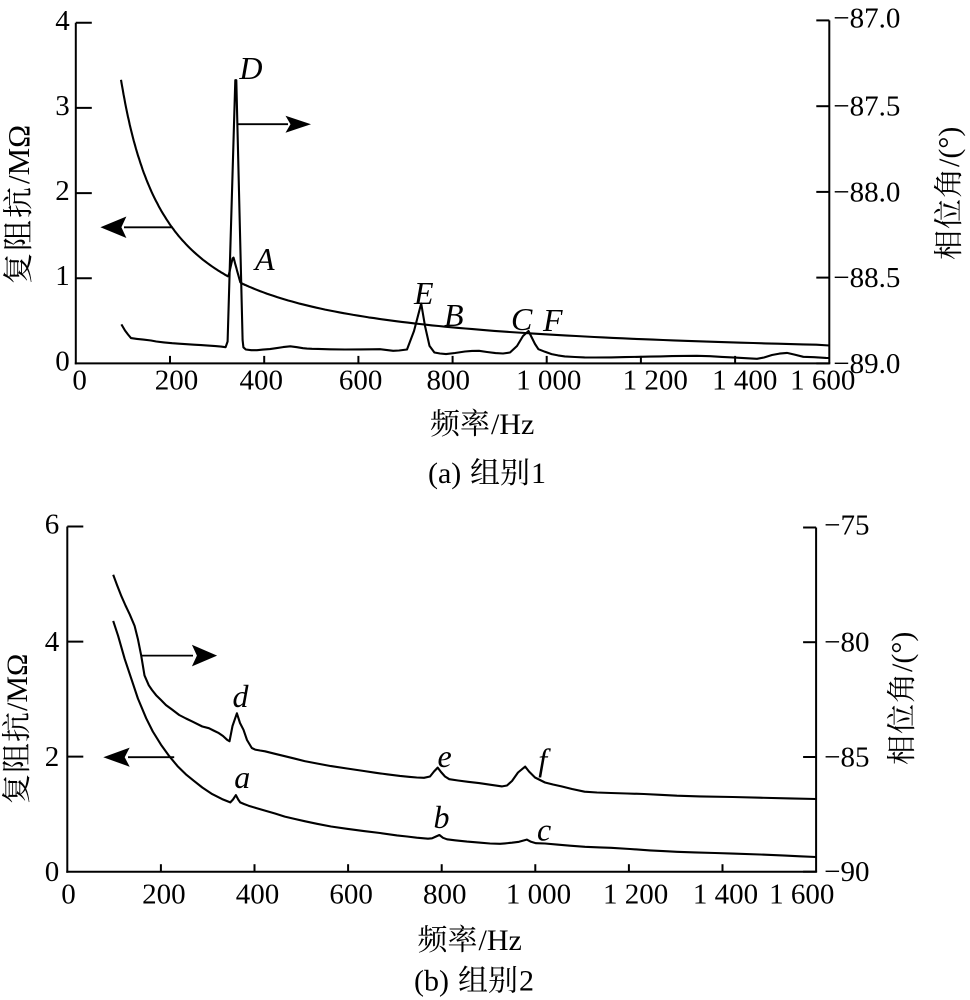 Image resolution: width=970 pixels, height=1000 pixels. Describe the element at coordinates (846, 872) in the screenshot. I see `svg-text: −90` at that location.